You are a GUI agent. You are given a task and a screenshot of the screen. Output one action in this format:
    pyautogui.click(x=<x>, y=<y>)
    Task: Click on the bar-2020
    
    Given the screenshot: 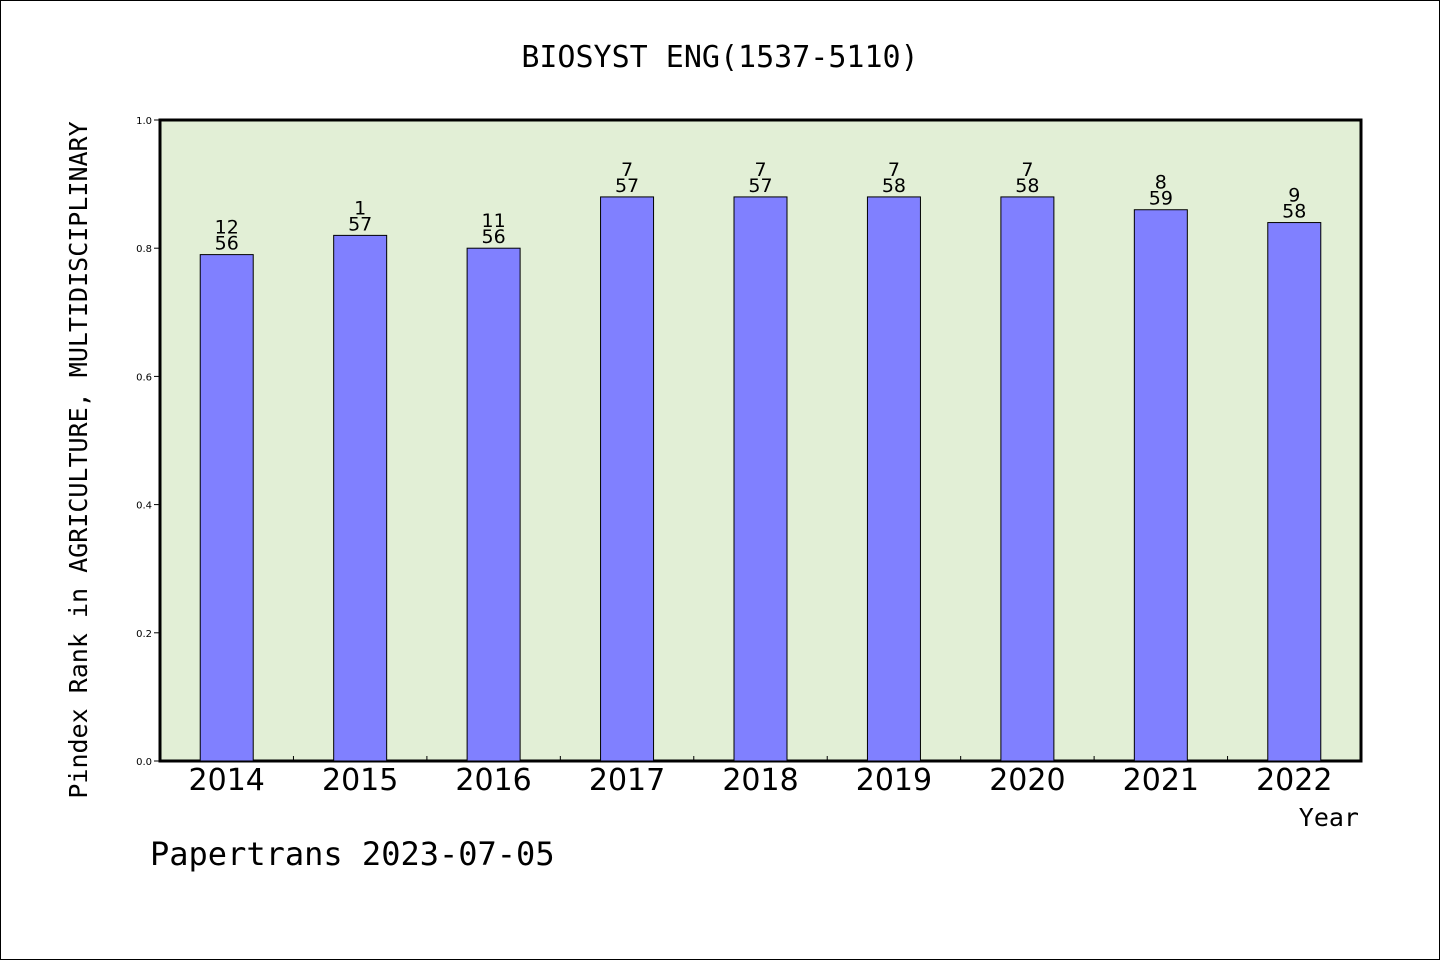 What is the action you would take?
    pyautogui.click(x=1027, y=479)
    